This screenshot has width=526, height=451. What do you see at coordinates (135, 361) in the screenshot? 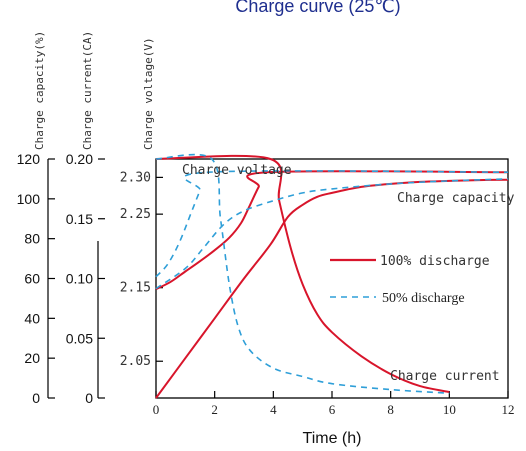
I see `voltage-tick-label: 2.05` at bounding box center [135, 361].